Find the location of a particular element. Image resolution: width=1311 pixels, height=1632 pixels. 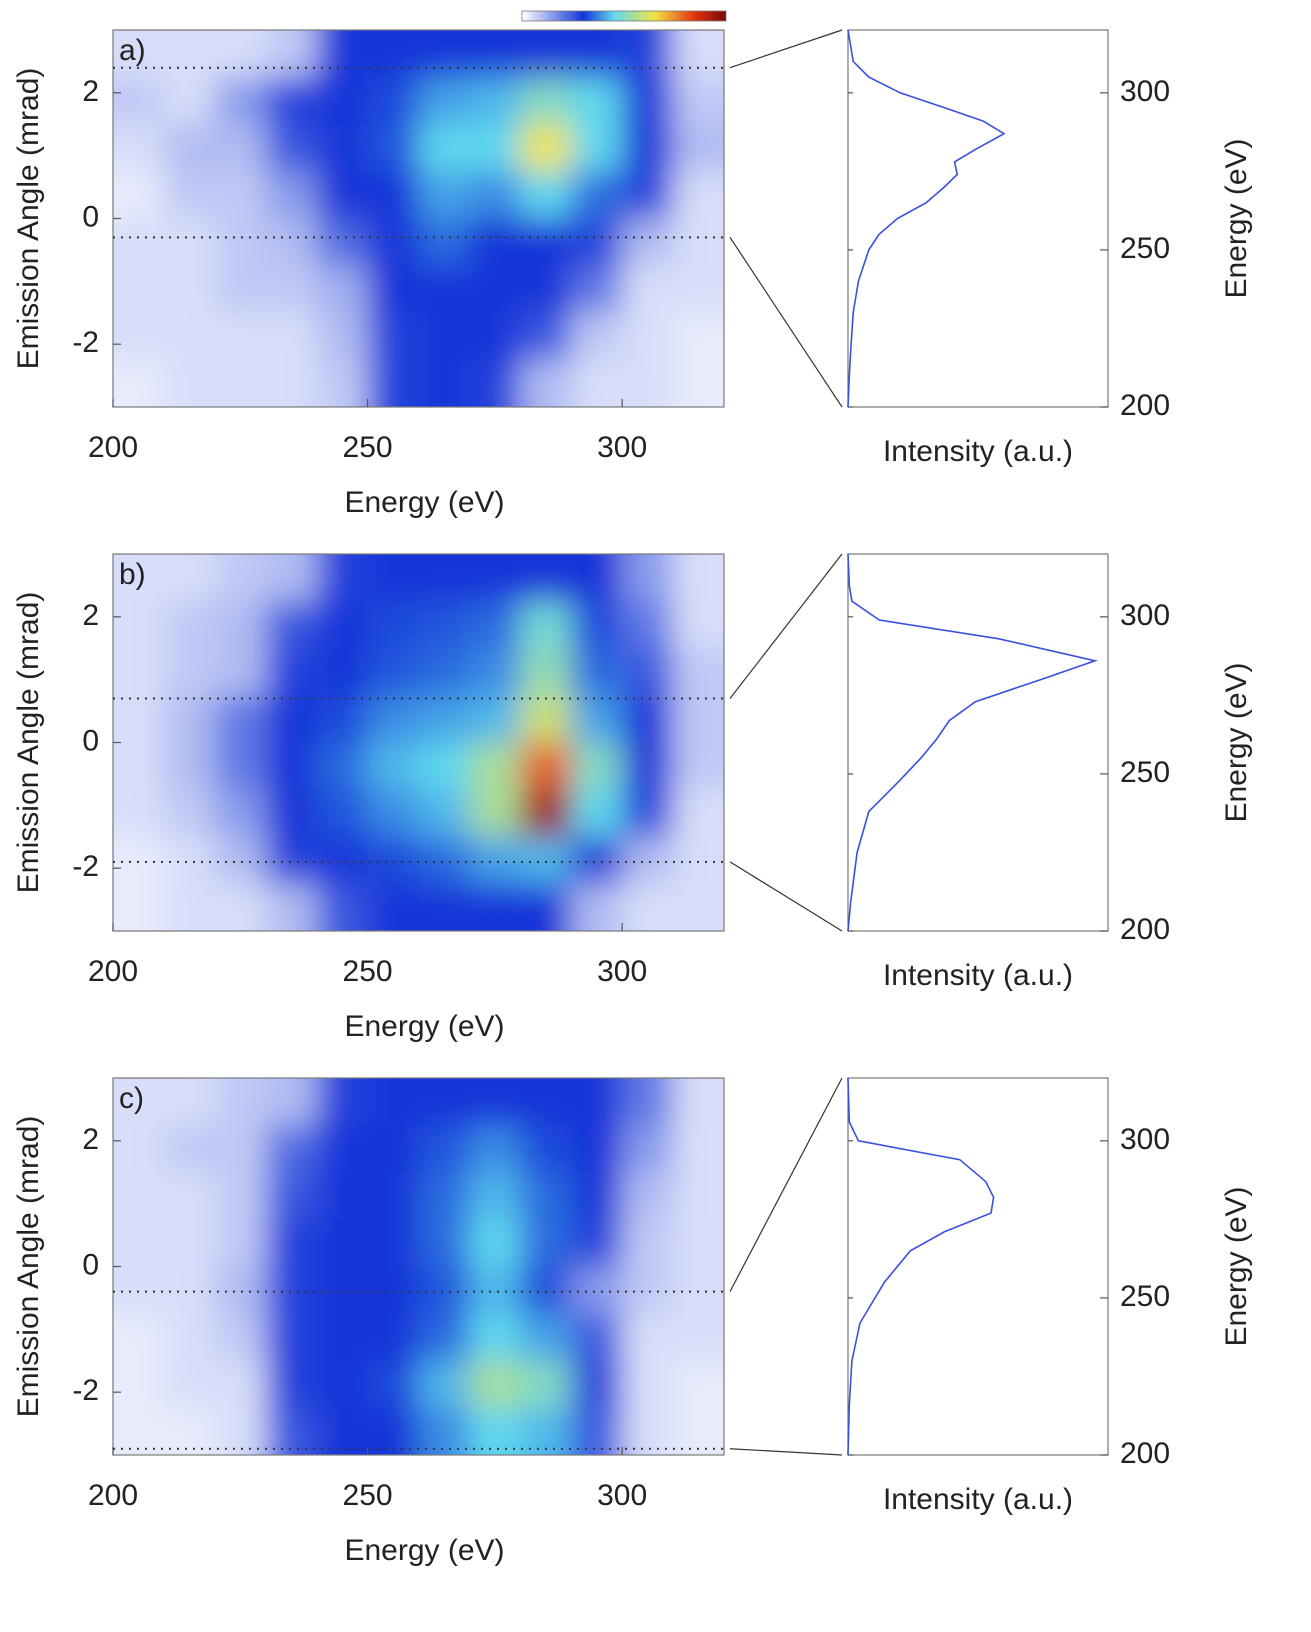

colorbar is located at coordinates (624, 16).